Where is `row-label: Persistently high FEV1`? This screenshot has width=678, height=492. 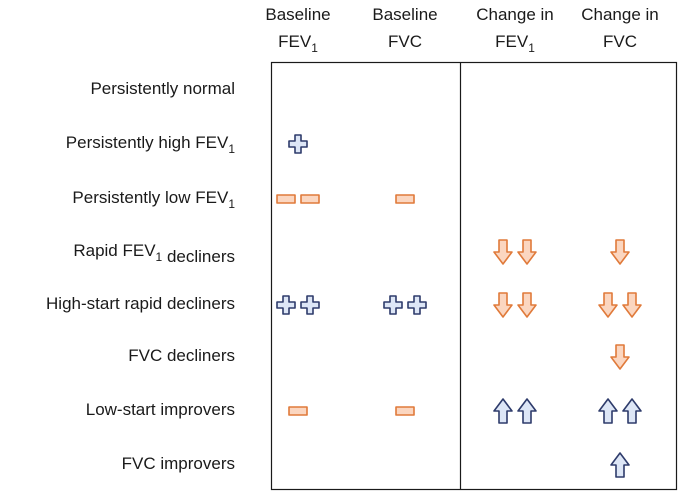
row-label: Persistently high FEV1 is located at coordinates (151, 144).